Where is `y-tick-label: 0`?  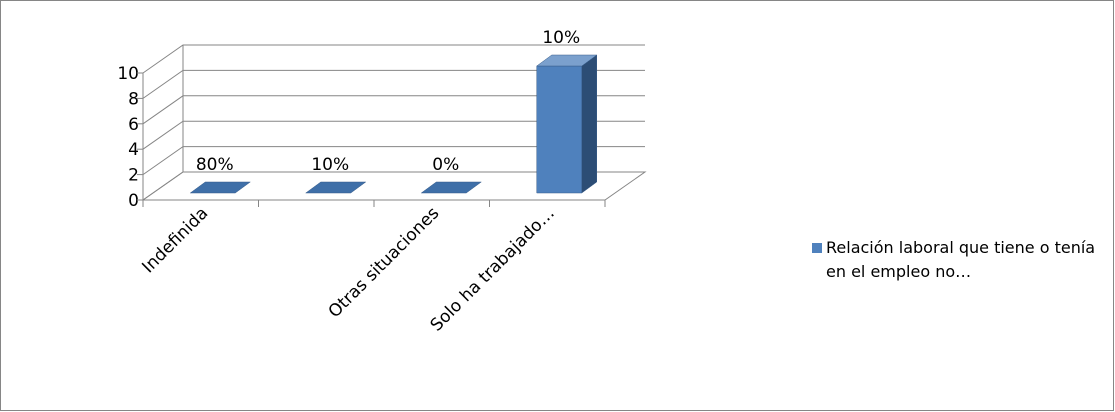 y-tick-label: 0 is located at coordinates (133, 201).